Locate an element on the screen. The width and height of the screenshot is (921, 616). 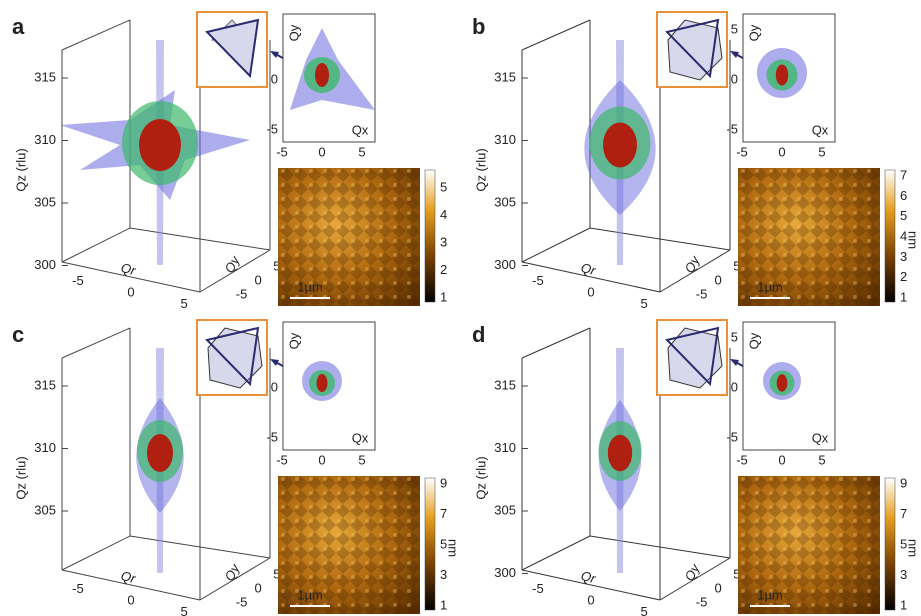
proj-x-tick-label: 0 is located at coordinates (321, 459).